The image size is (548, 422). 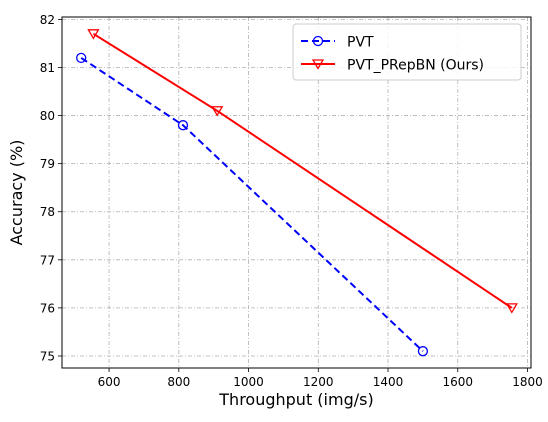 What do you see at coordinates (457, 382) in the screenshot?
I see `x-tick-label: 1600` at bounding box center [457, 382].